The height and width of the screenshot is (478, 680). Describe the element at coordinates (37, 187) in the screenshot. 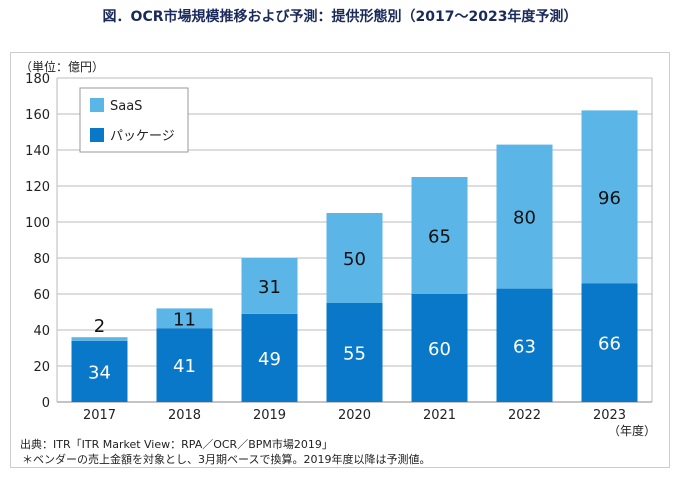

I see `y-tick-label: 120` at that location.